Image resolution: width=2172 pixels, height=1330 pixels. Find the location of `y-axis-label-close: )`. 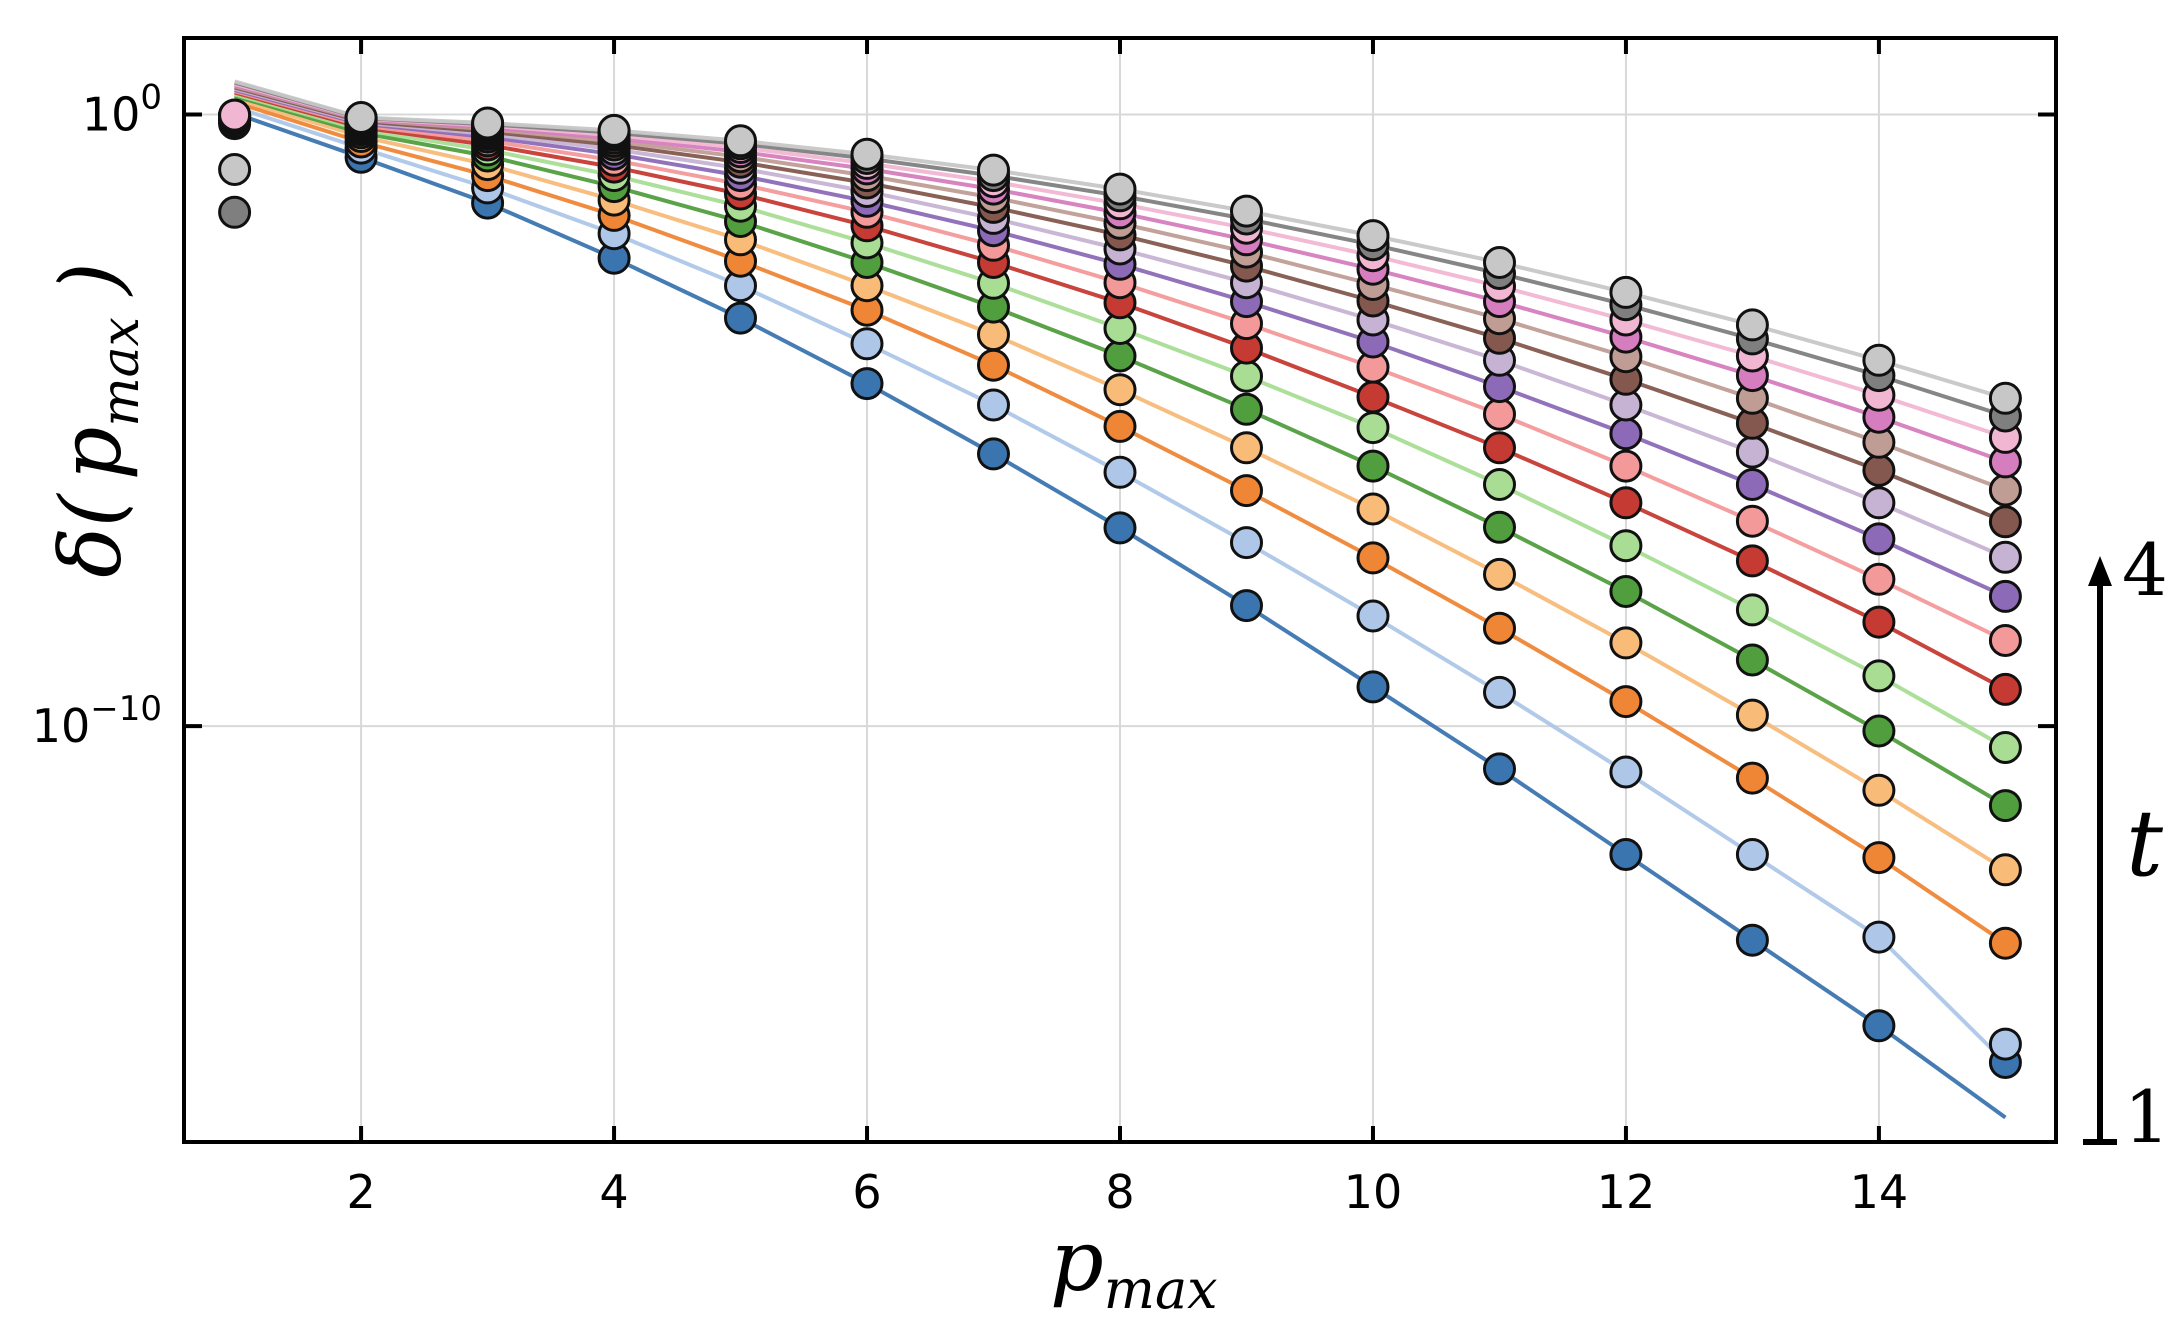

y-axis-label-close: ) is located at coordinates (91, 279).